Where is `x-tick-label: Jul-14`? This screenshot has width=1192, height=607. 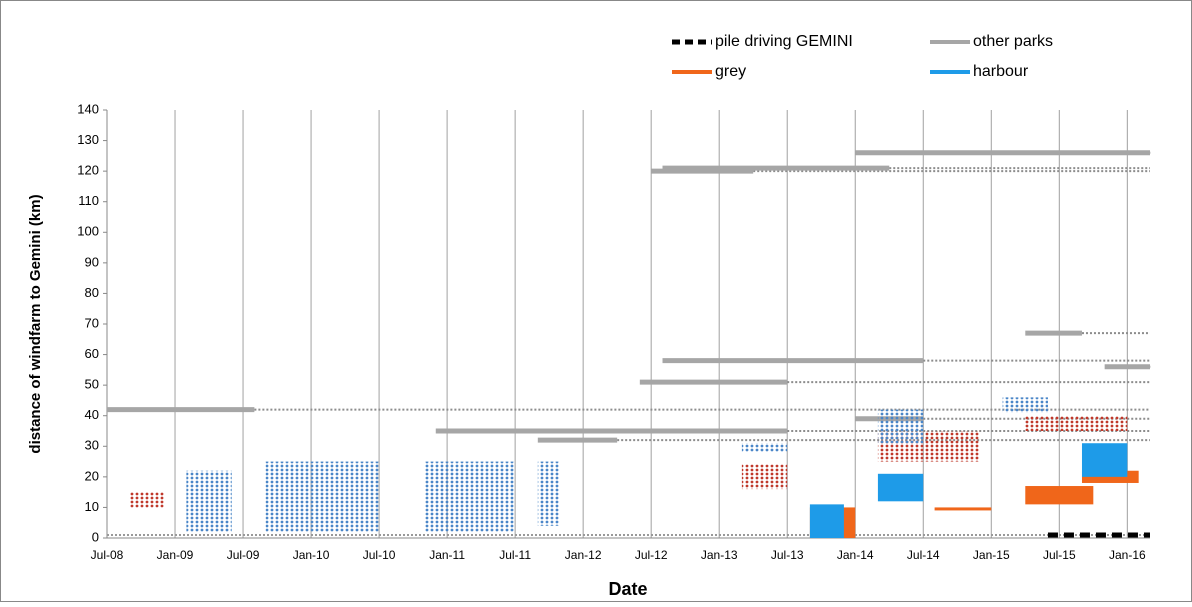
x-tick-label: Jul-14 is located at coordinates (923, 555).